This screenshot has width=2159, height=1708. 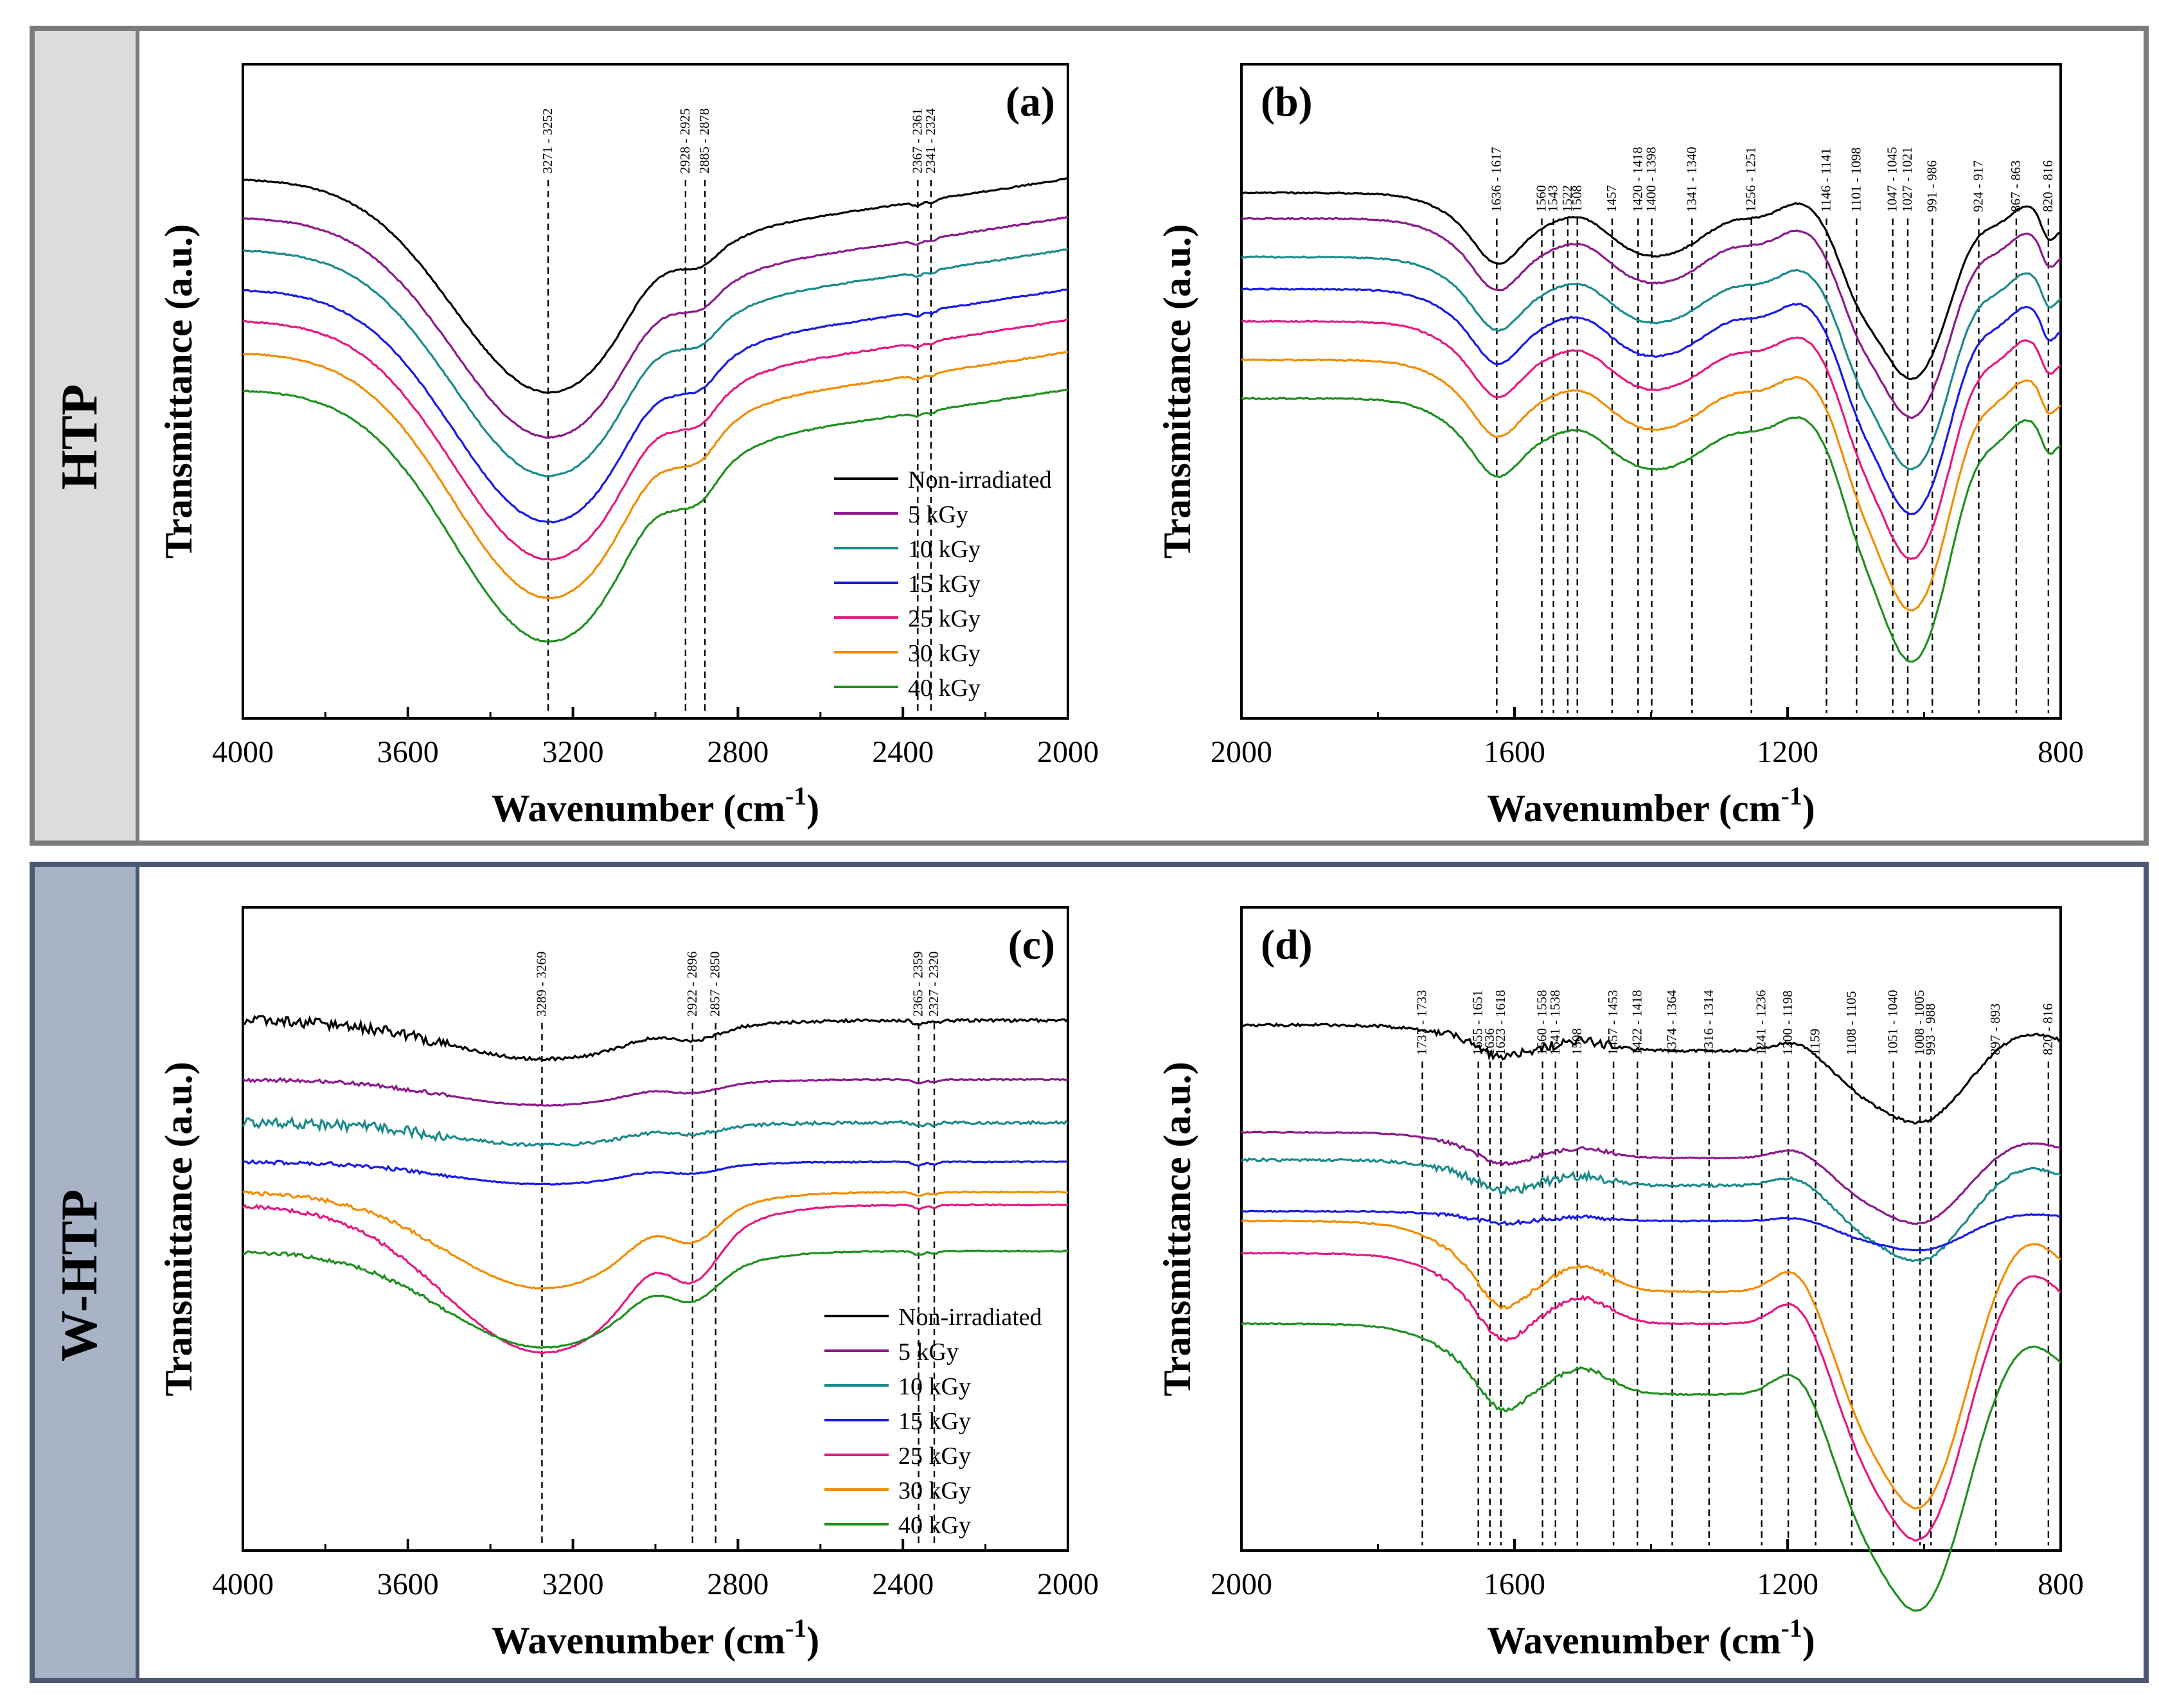 I want to click on panel-label: (d), so click(x=1287, y=944).